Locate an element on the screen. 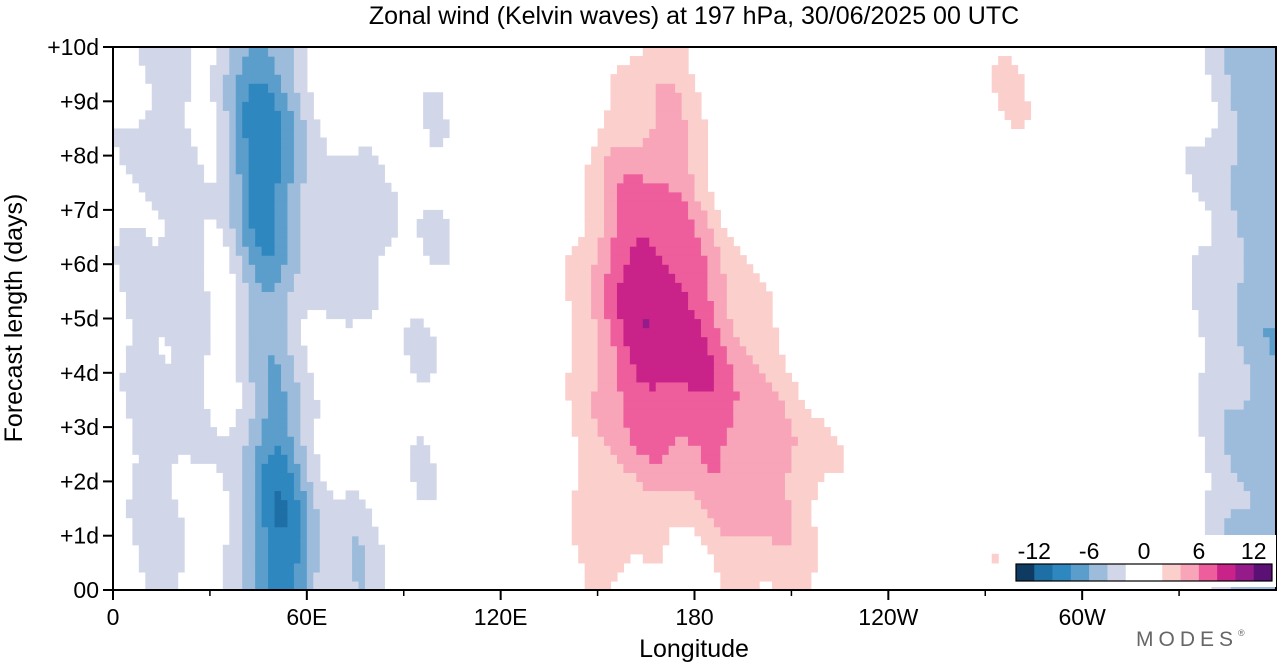 The width and height of the screenshot is (1280, 664). y-tick-label: +2d is located at coordinates (79, 481).